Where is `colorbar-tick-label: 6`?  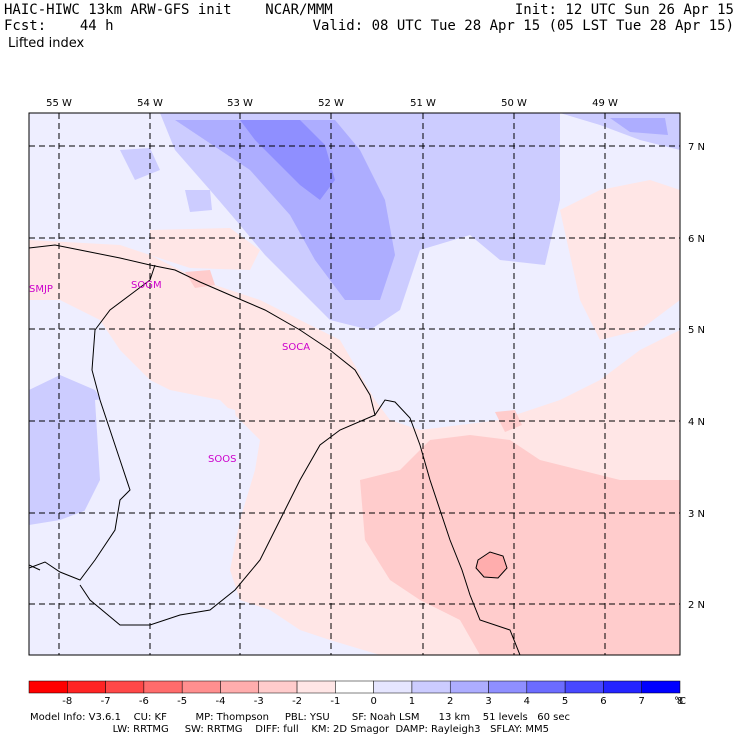
colorbar-tick-label: 6 is located at coordinates (603, 701).